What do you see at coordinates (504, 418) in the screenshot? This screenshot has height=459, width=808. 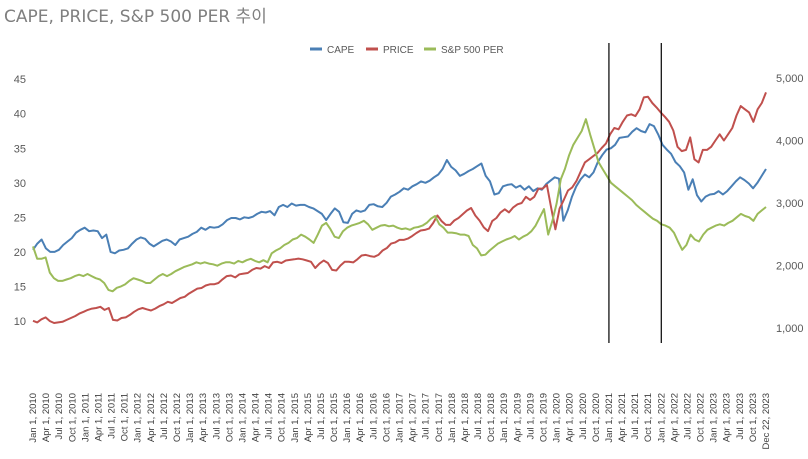 I see `x-tick-label: Jan 1, 2019` at bounding box center [504, 418].